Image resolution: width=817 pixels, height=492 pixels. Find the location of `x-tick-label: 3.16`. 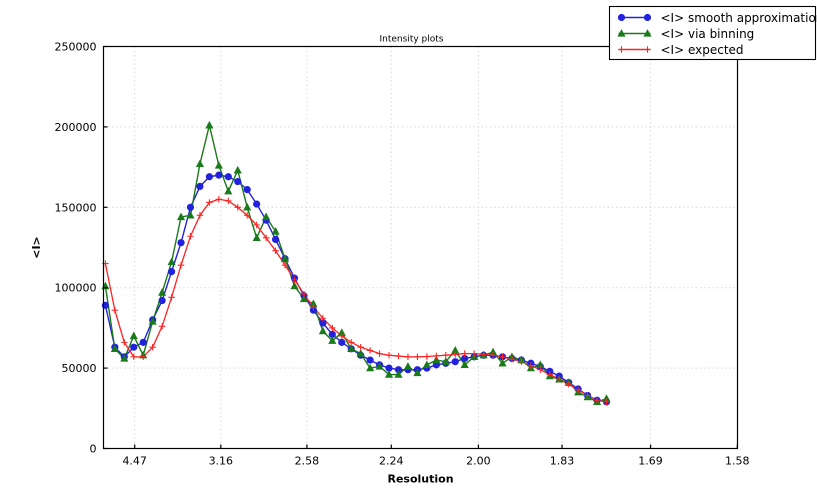

x-tick-label: 3.16 is located at coordinates (221, 461).